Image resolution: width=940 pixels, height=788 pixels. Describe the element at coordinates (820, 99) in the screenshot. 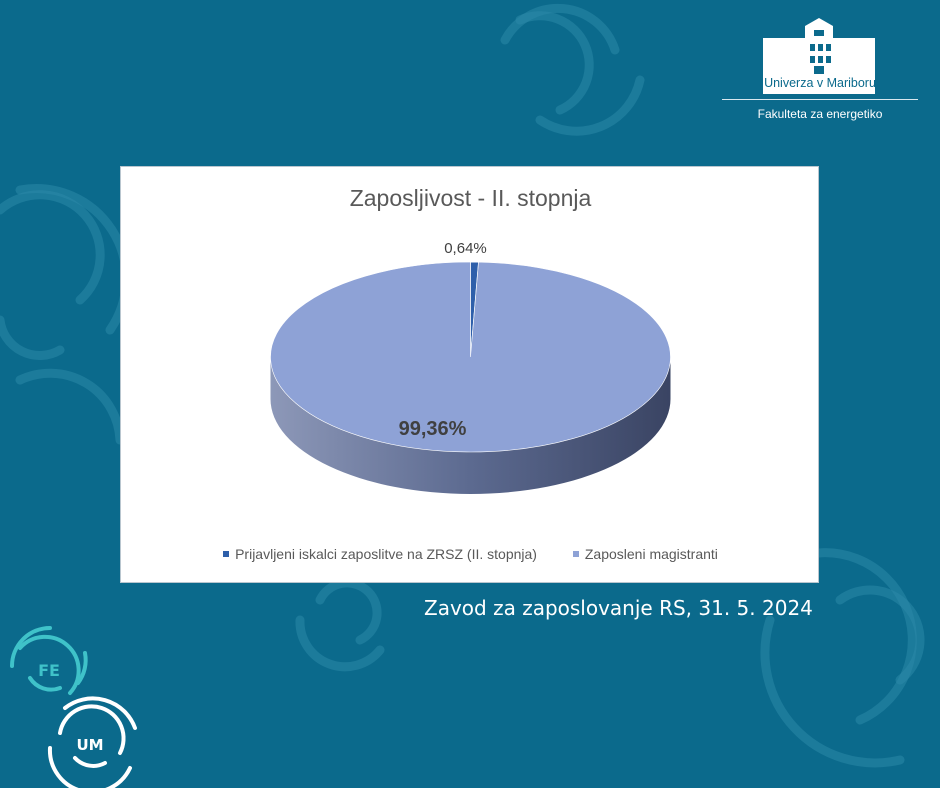

I see `logo-divider` at that location.